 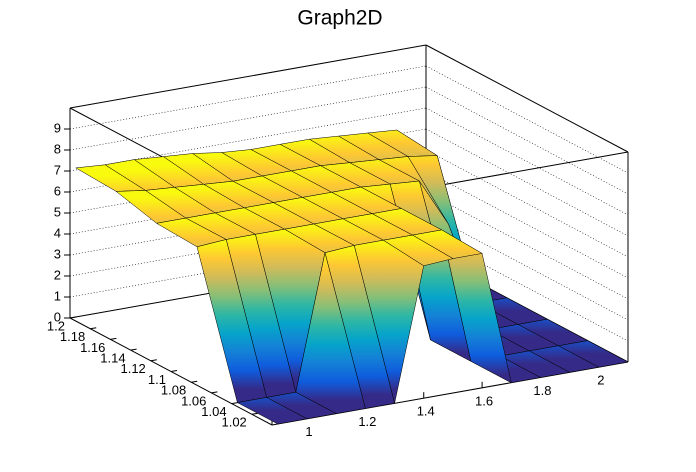 What do you see at coordinates (542, 390) in the screenshot?
I see `x-tick-label: 1.8` at bounding box center [542, 390].